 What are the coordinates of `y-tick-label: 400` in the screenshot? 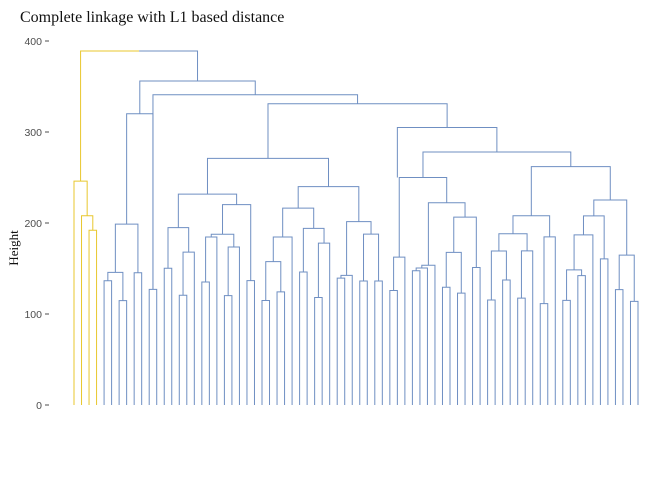 It's located at (33, 42).